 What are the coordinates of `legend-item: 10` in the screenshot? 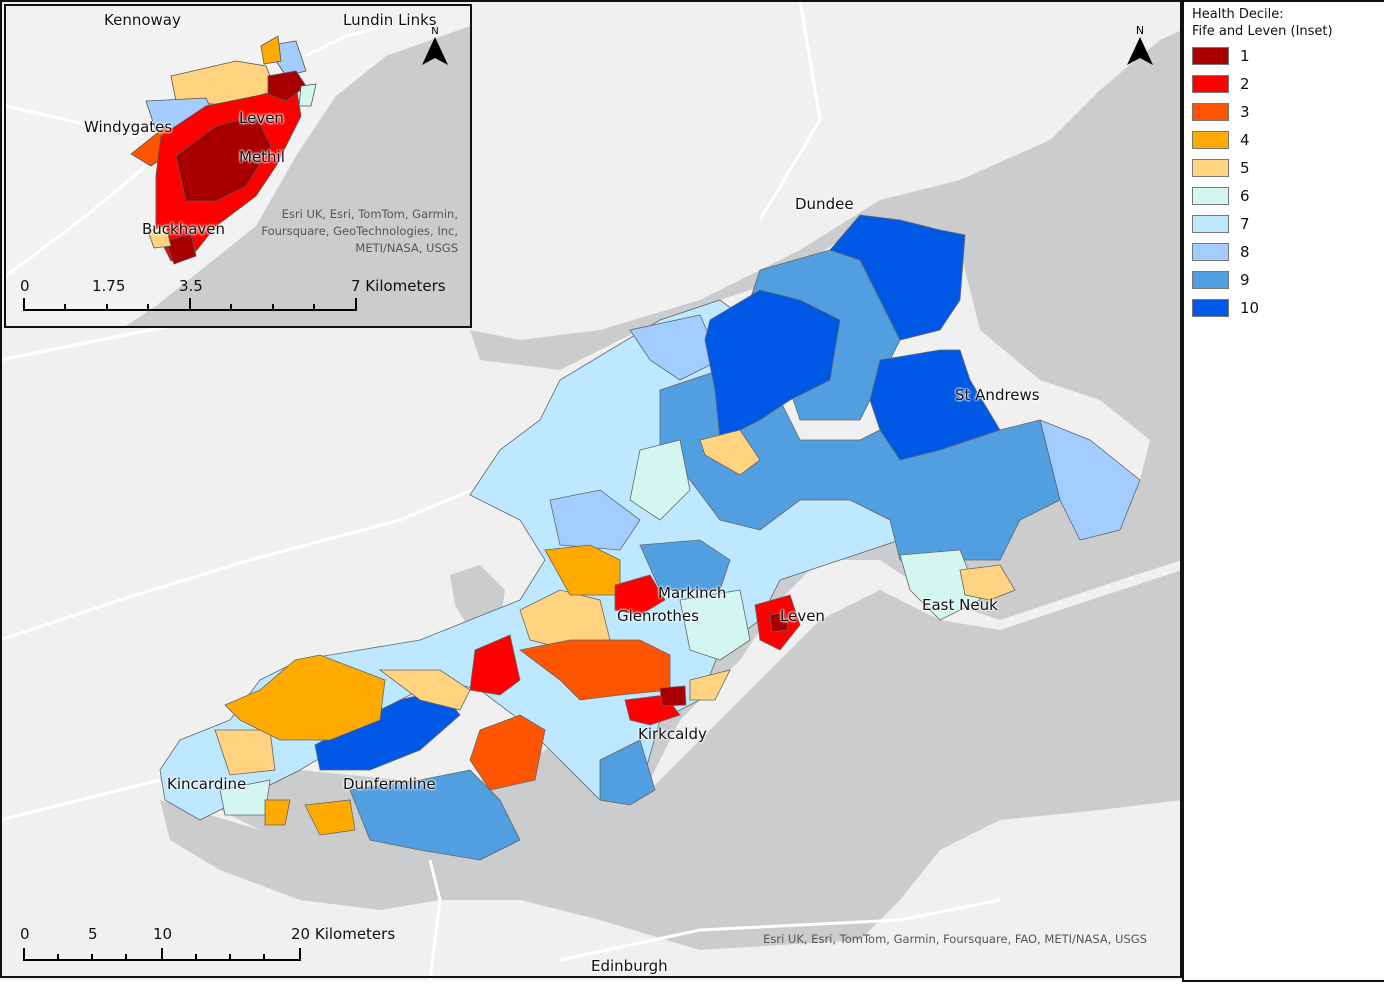 It's located at (1225, 308).